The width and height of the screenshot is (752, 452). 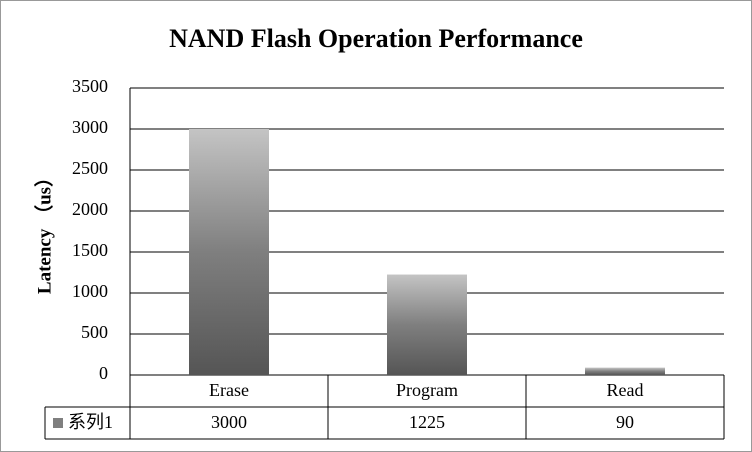 What do you see at coordinates (90, 422) in the screenshot?
I see `legend-label: 系列1` at bounding box center [90, 422].